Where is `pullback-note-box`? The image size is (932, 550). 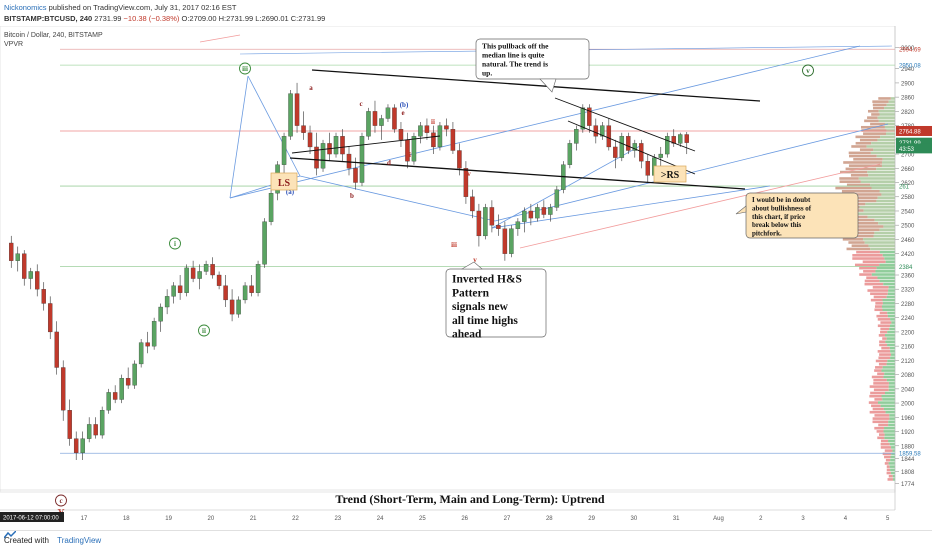 pullback-note-box is located at coordinates (532, 59).